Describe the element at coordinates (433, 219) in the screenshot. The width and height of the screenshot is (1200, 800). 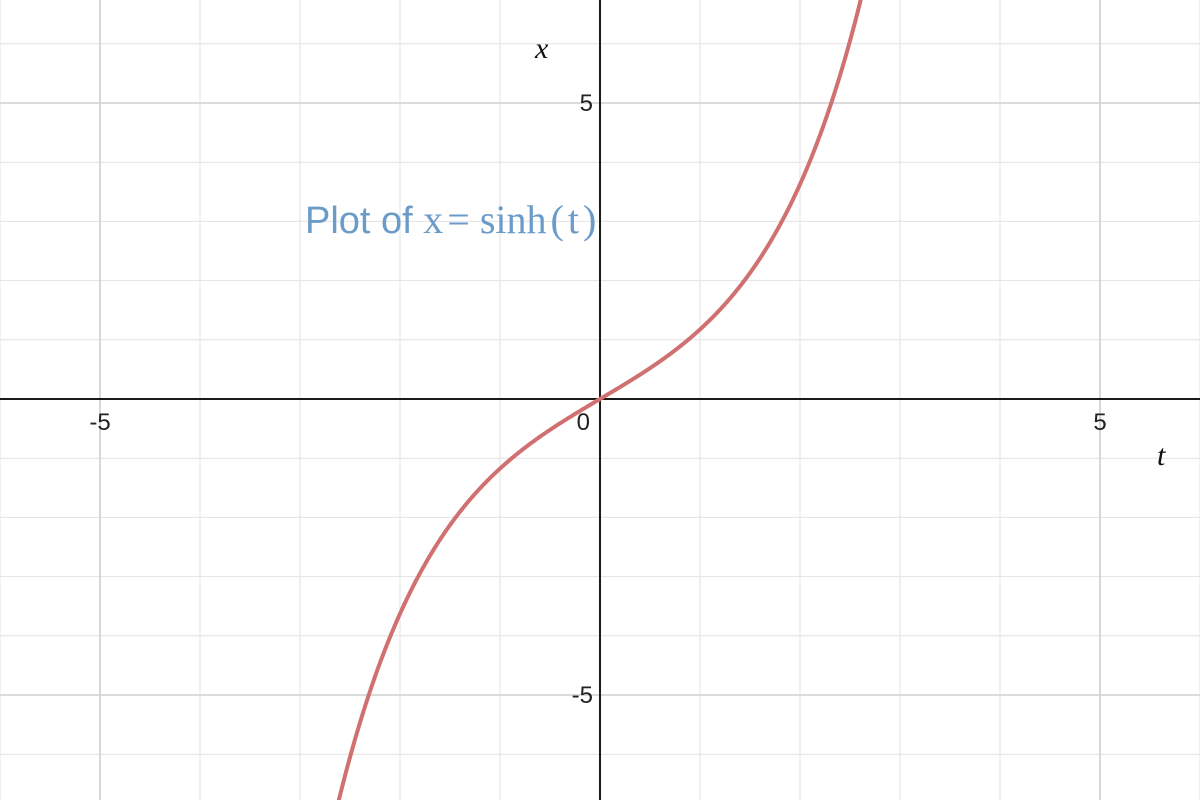
I see `title-var-x: x` at that location.